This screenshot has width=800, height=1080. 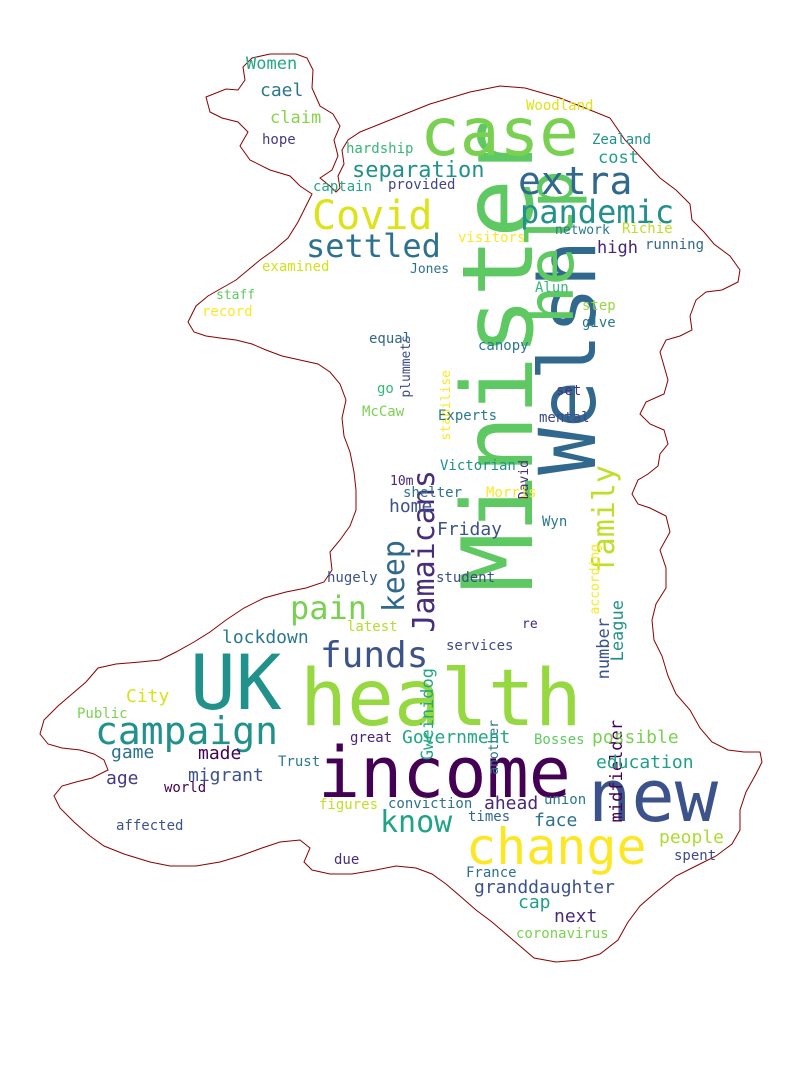 I want to click on word-examined: examined, so click(x=296, y=267).